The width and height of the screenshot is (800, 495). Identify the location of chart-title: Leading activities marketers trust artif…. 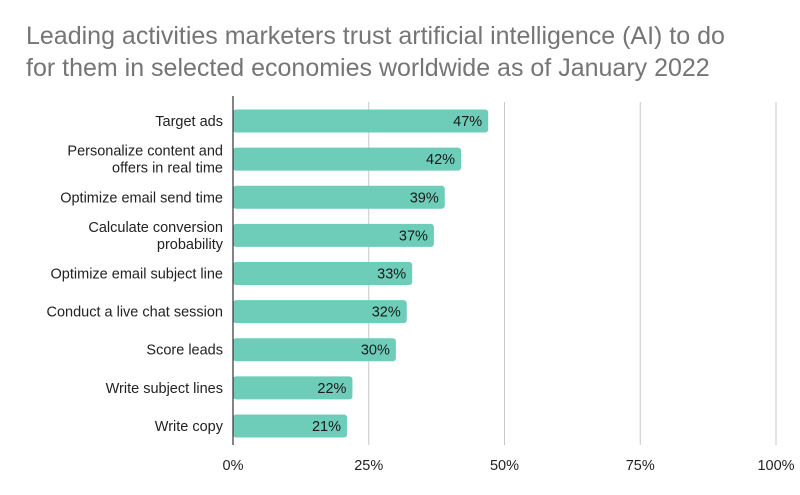
(406, 52).